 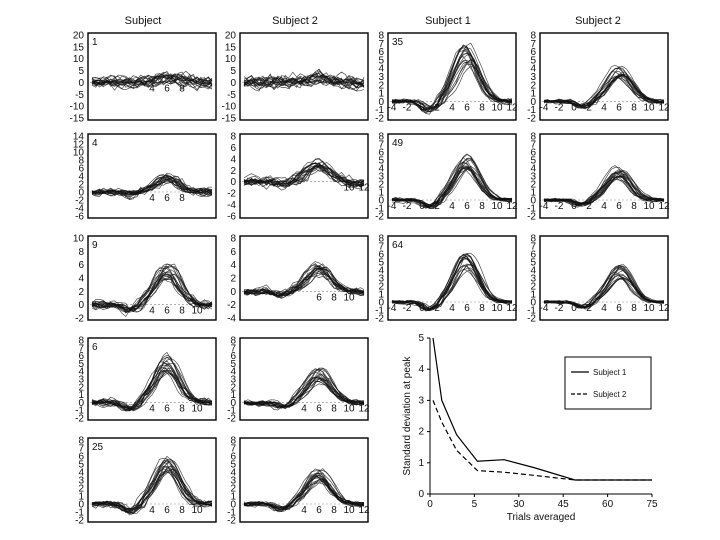 What do you see at coordinates (598, 21) in the screenshot?
I see `column-title-4: Subject 2` at bounding box center [598, 21].